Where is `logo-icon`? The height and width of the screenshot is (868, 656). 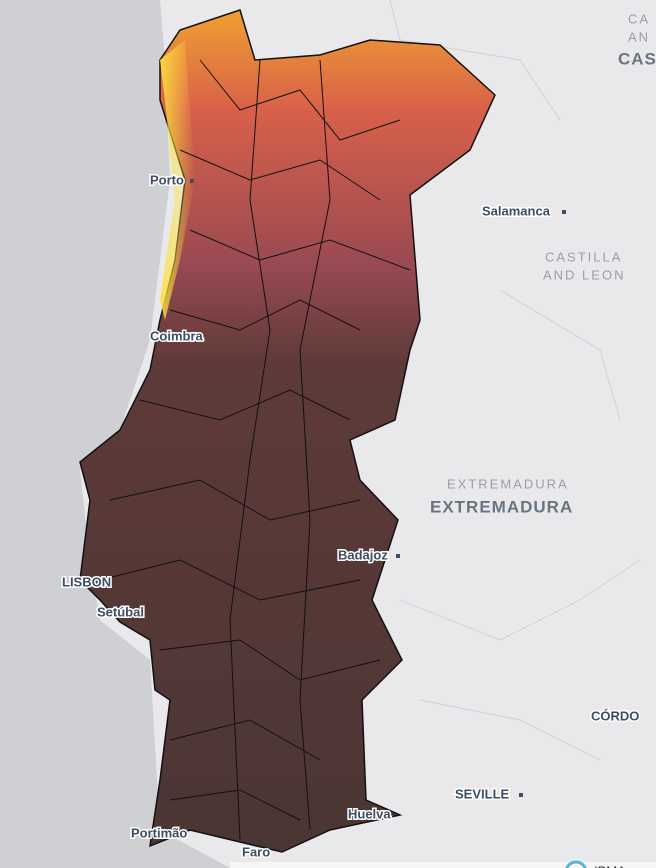 logo-icon is located at coordinates (576, 864).